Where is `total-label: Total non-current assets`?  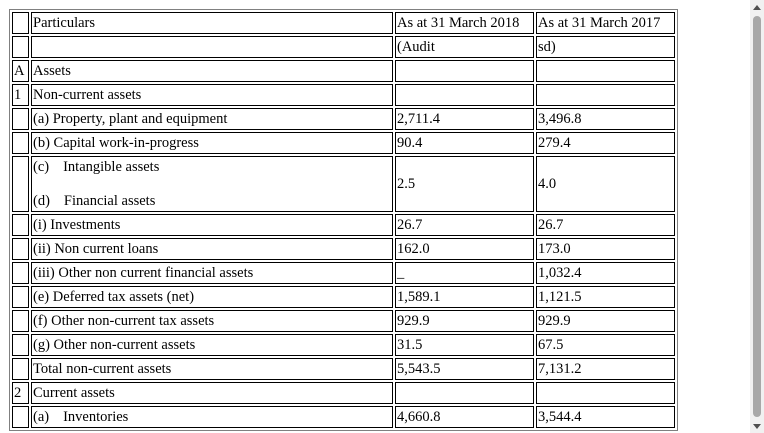 total-label: Total non-current assets is located at coordinates (212, 369).